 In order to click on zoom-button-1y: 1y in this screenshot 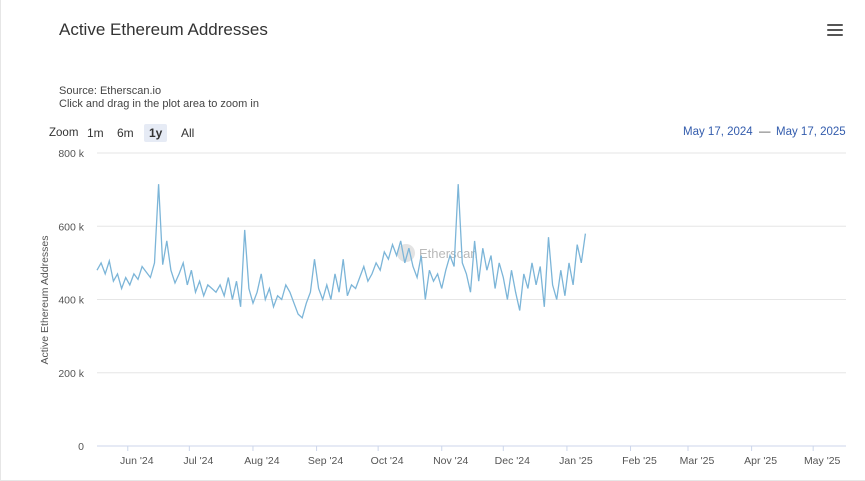, I will do `click(156, 133)`.